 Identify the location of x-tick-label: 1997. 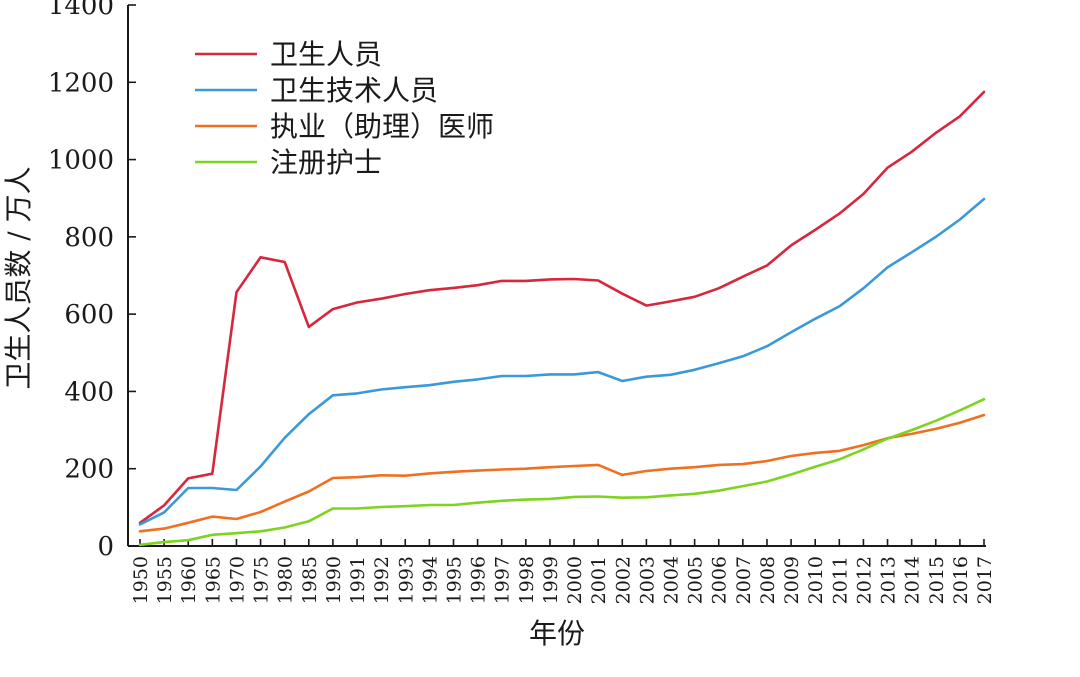
(503, 580).